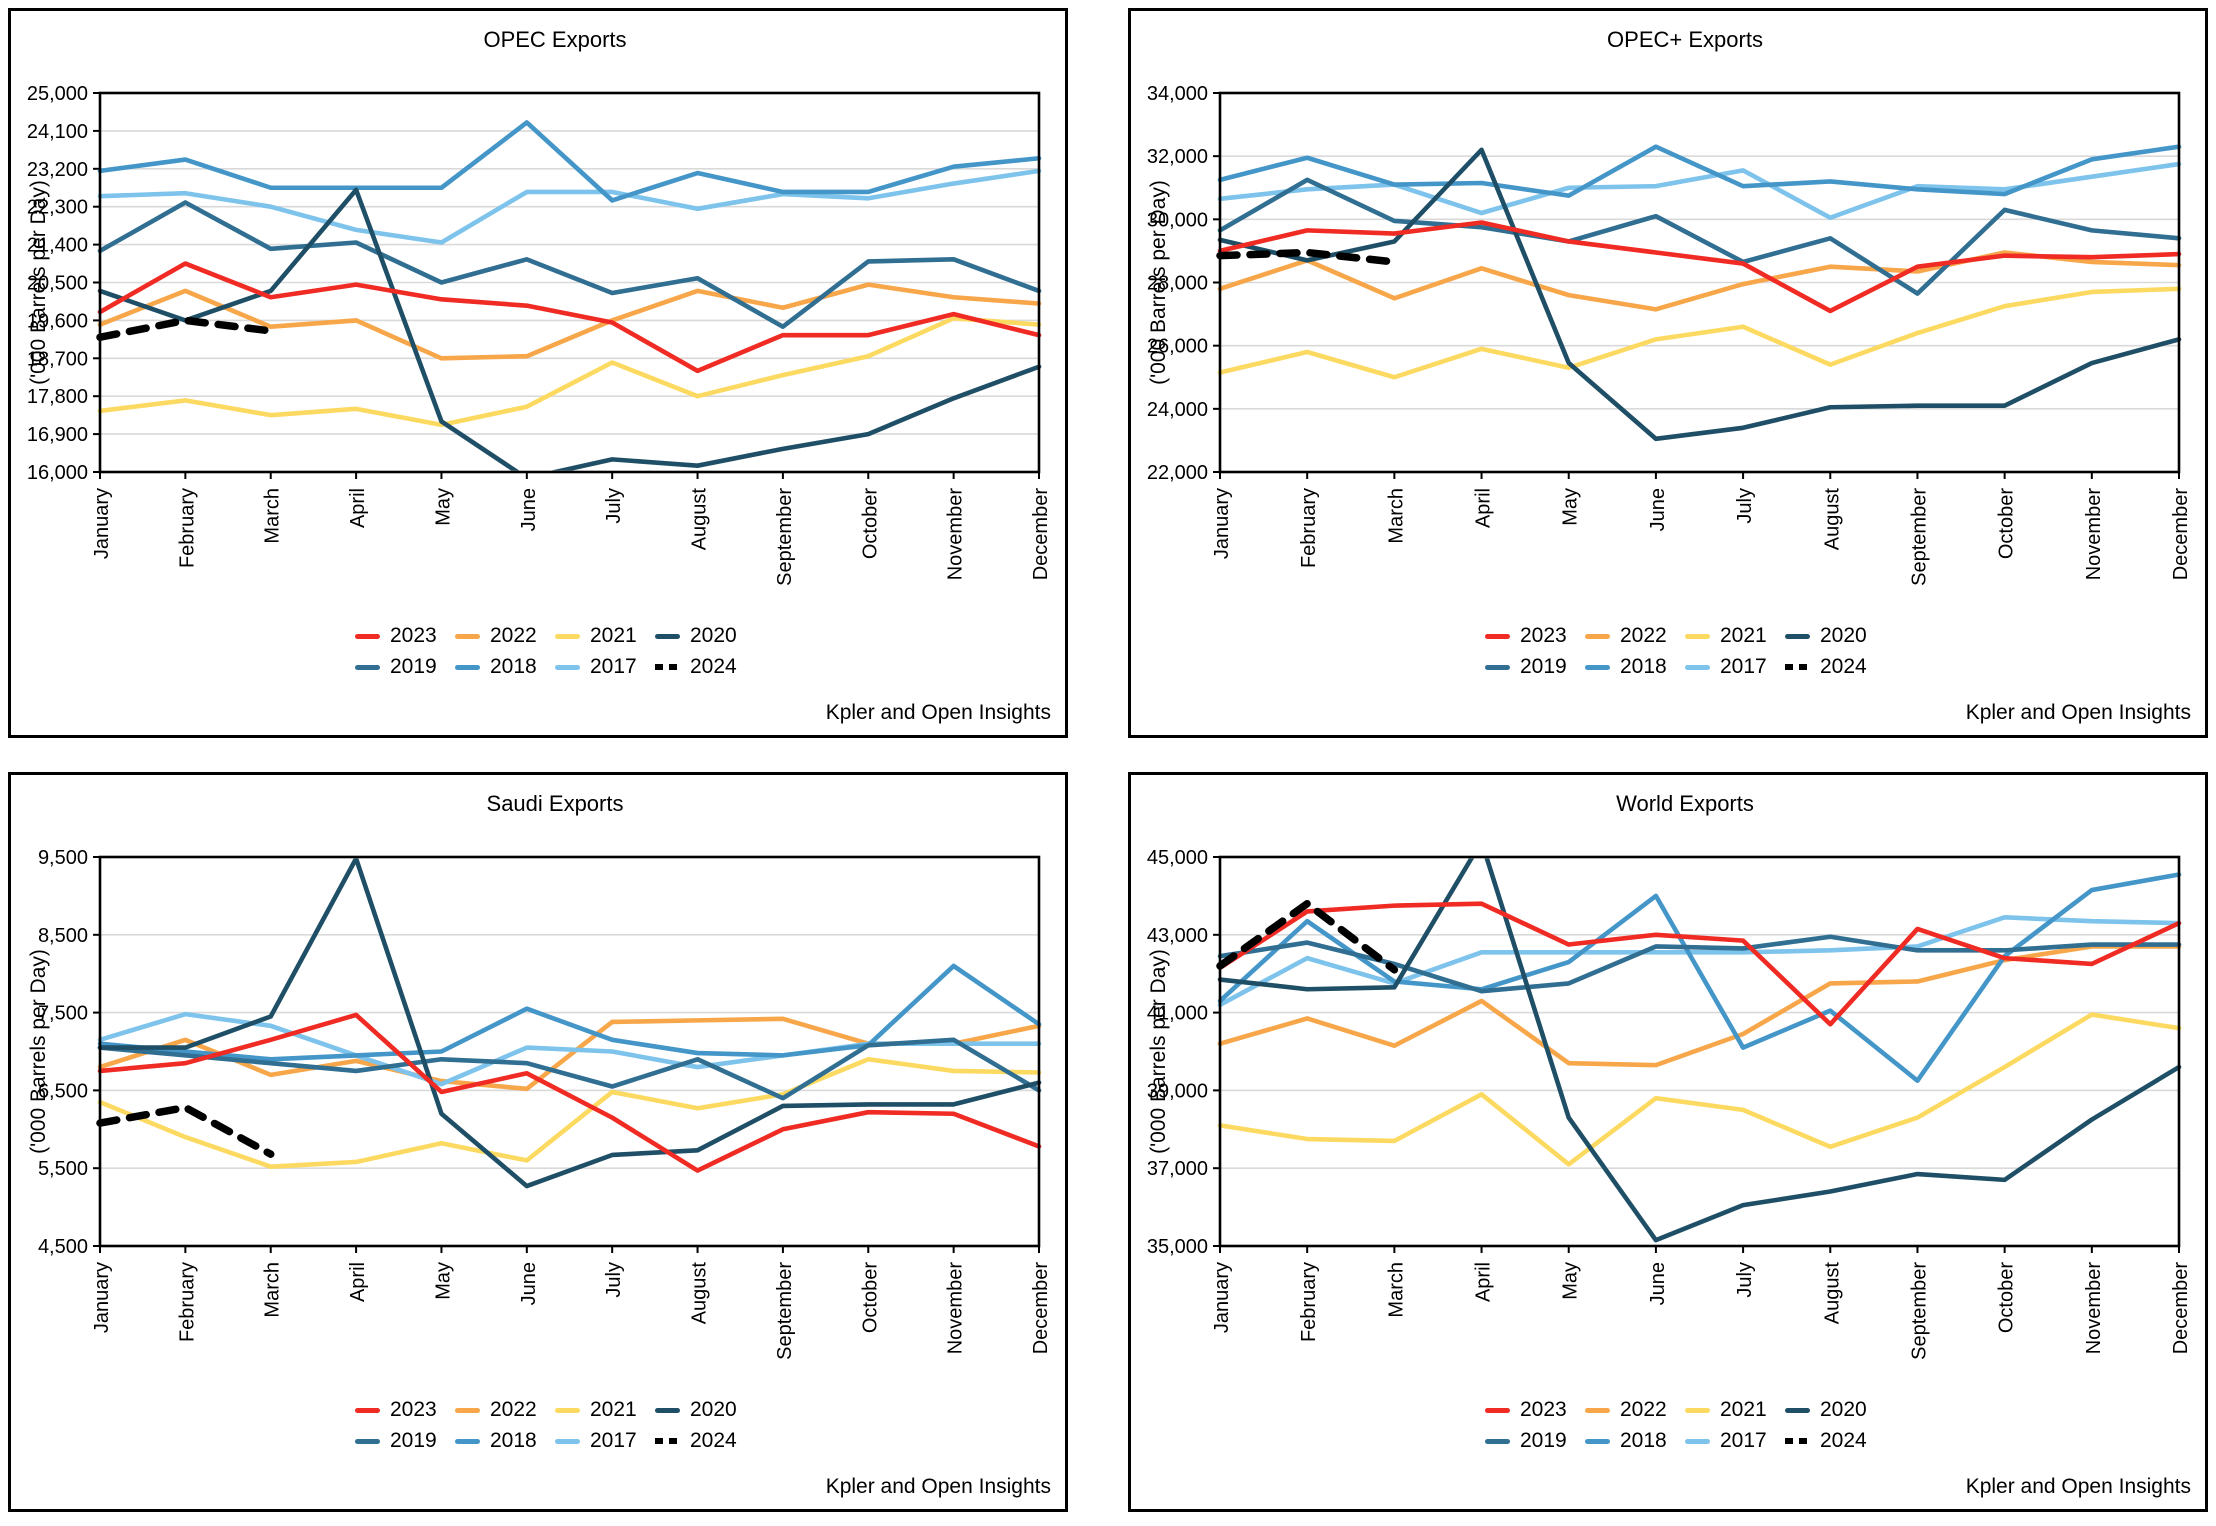 This screenshot has width=2216, height=1526. Describe the element at coordinates (57, 435) in the screenshot. I see `y-tick-label: 16,900` at that location.